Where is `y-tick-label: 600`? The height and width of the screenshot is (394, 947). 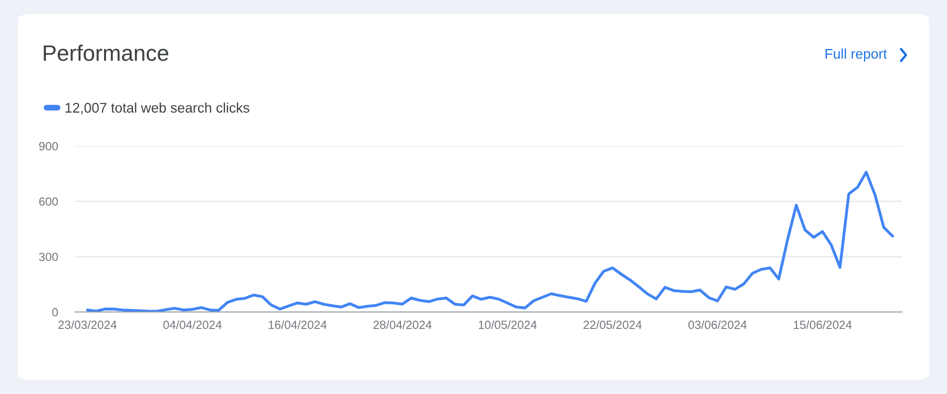
y-tick-label: 600 is located at coordinates (48, 201).